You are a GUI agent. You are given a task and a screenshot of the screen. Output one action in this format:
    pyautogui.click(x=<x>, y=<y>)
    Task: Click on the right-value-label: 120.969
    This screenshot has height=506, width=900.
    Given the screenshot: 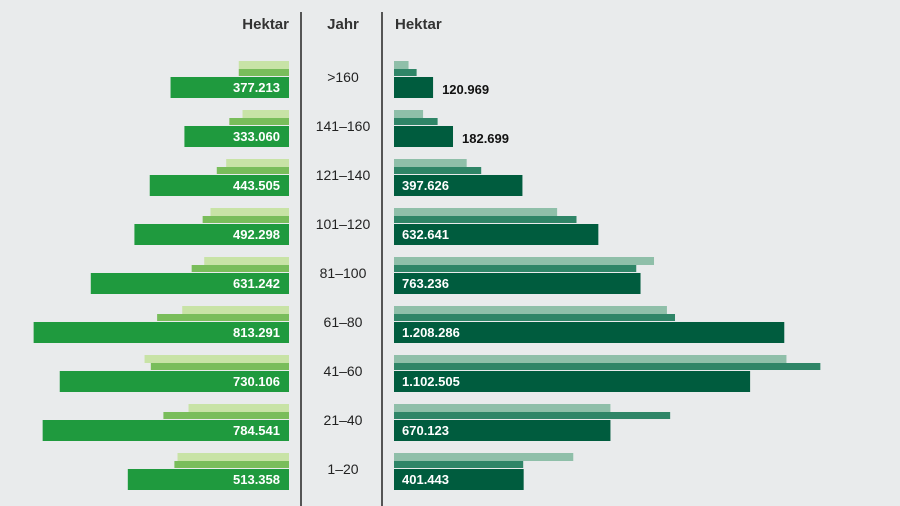 What is the action you would take?
    pyautogui.click(x=465, y=89)
    